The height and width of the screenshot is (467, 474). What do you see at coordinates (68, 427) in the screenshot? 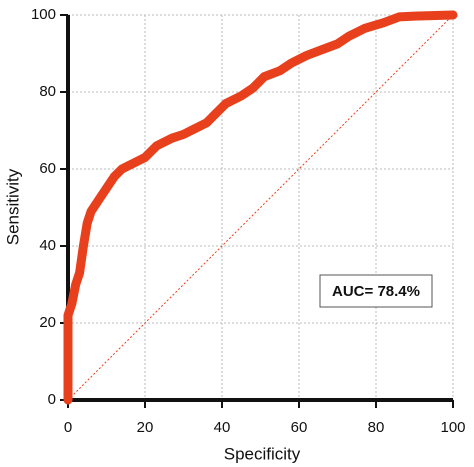
I see `x-tick-label: 0` at bounding box center [68, 427].